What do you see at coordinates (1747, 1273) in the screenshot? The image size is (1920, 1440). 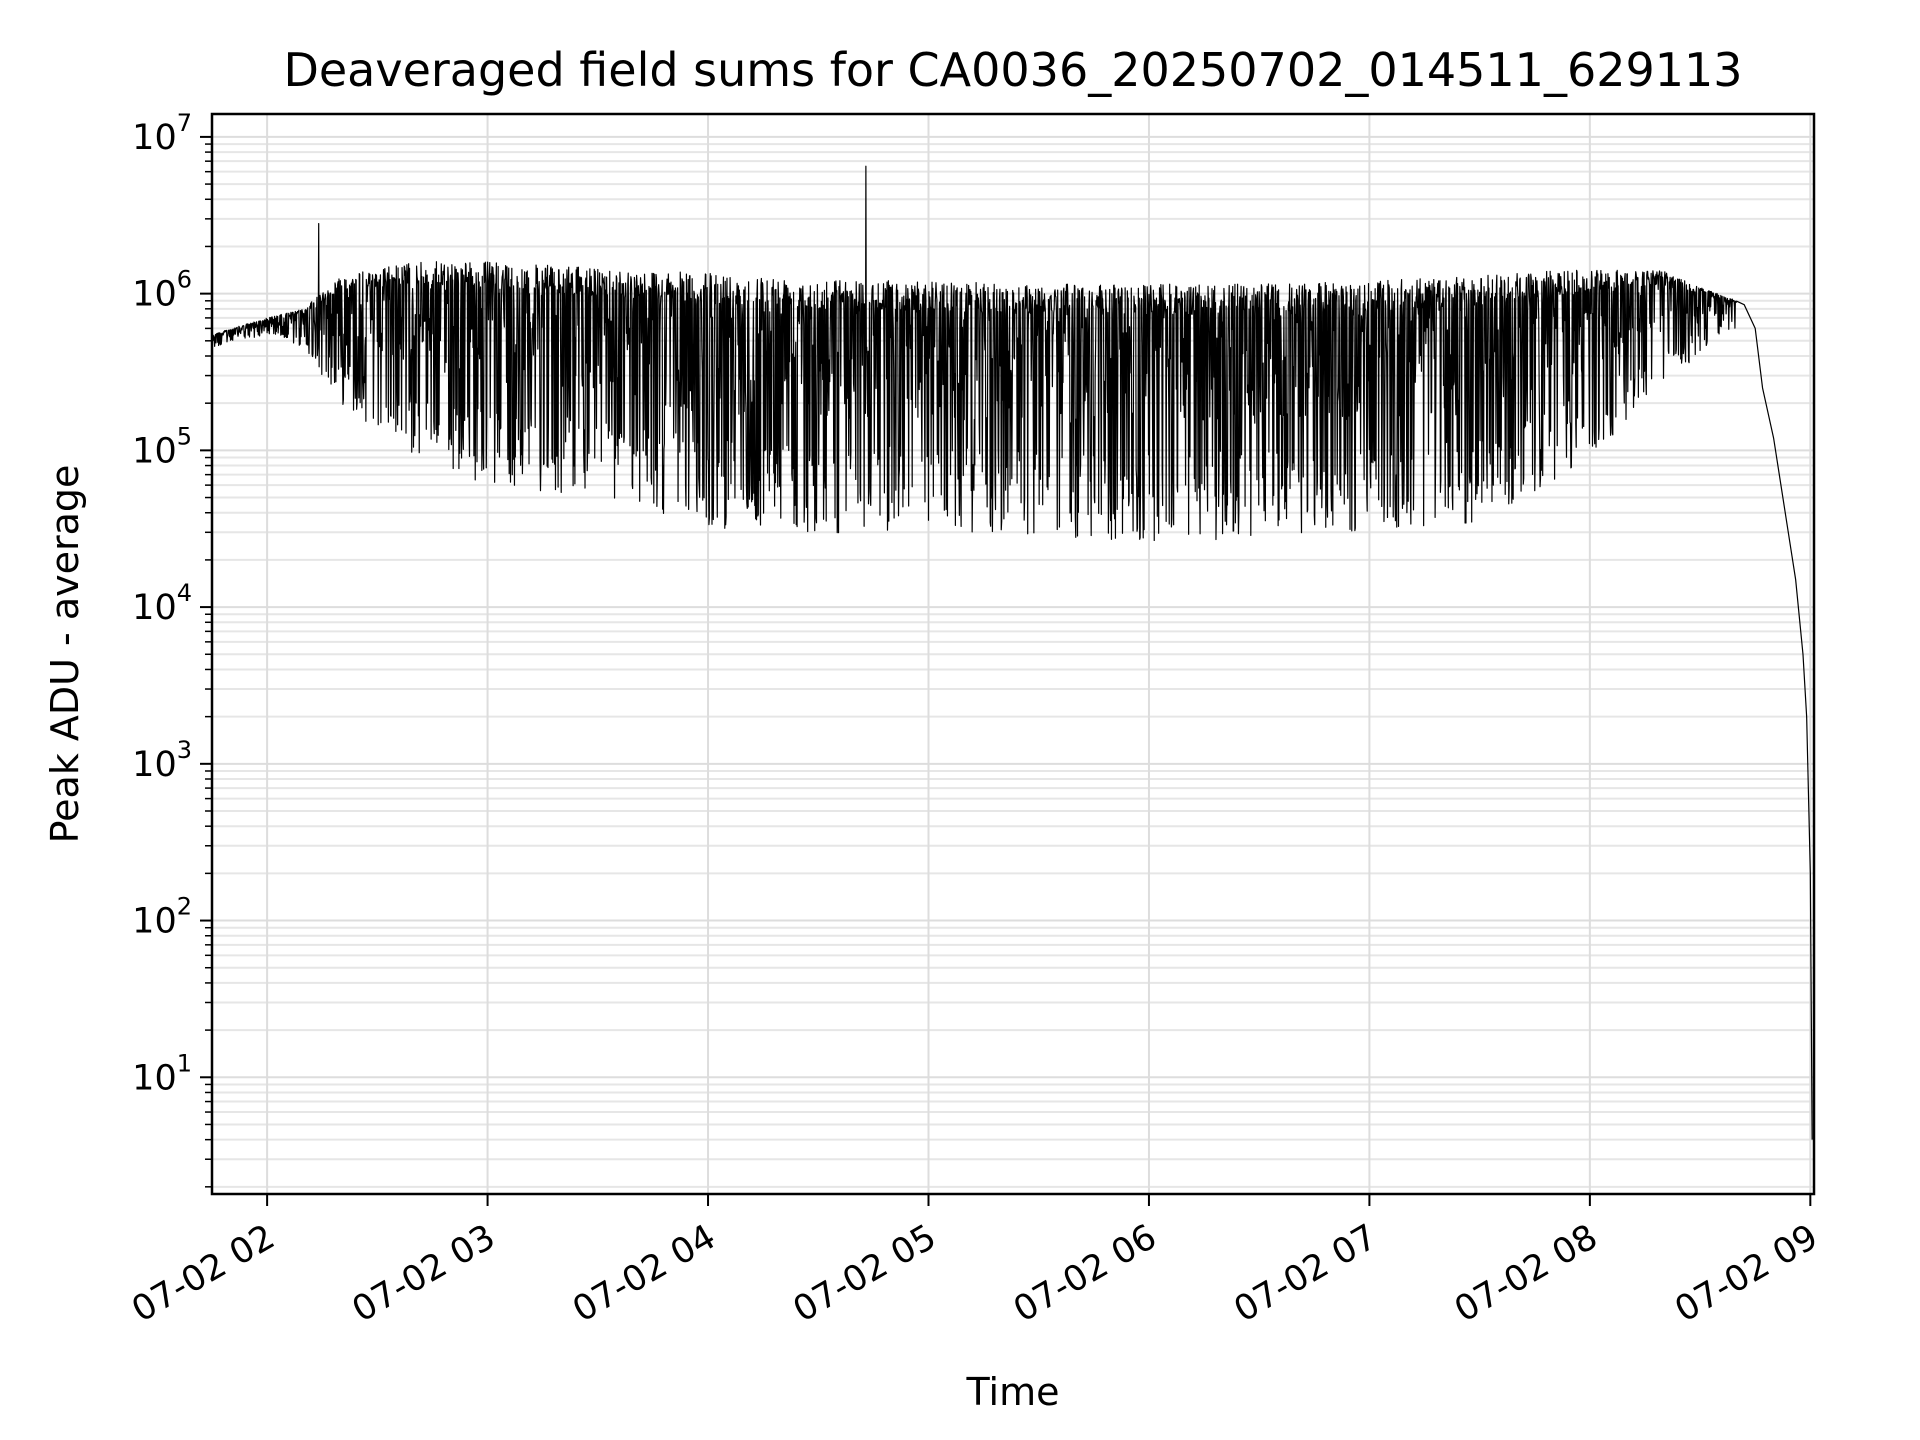 I see `x-tick-label: 07-02 09` at bounding box center [1747, 1273].